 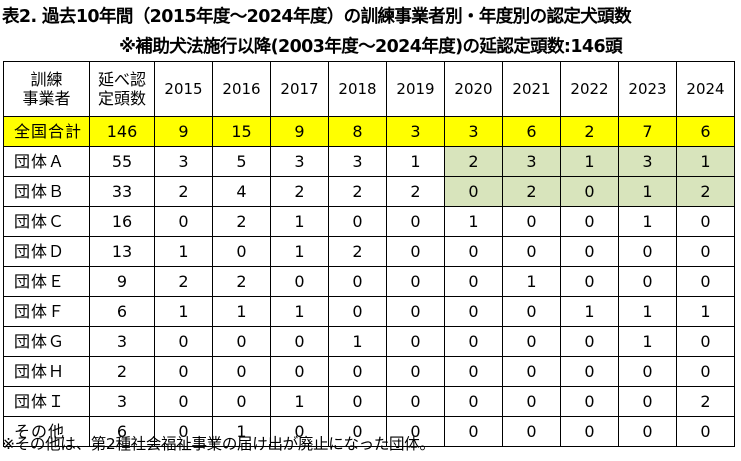 What do you see at coordinates (241, 191) in the screenshot?
I see `year-count-cell: 4` at bounding box center [241, 191].